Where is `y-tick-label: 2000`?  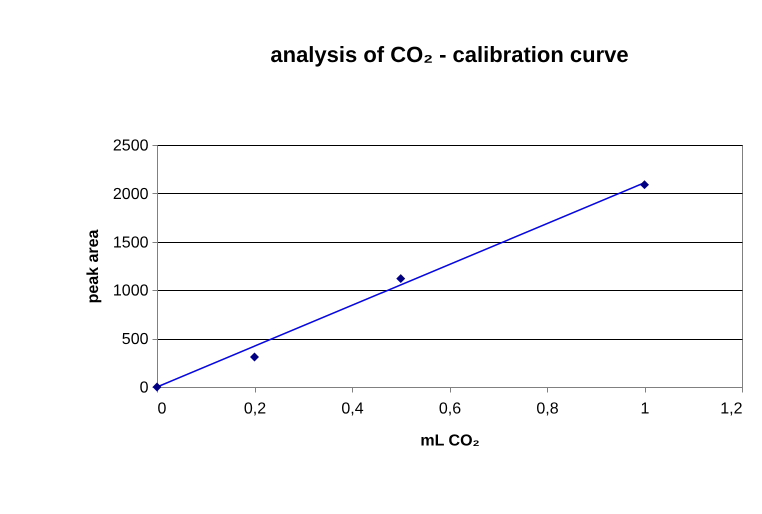
y-tick-label: 2000 is located at coordinates (130, 194).